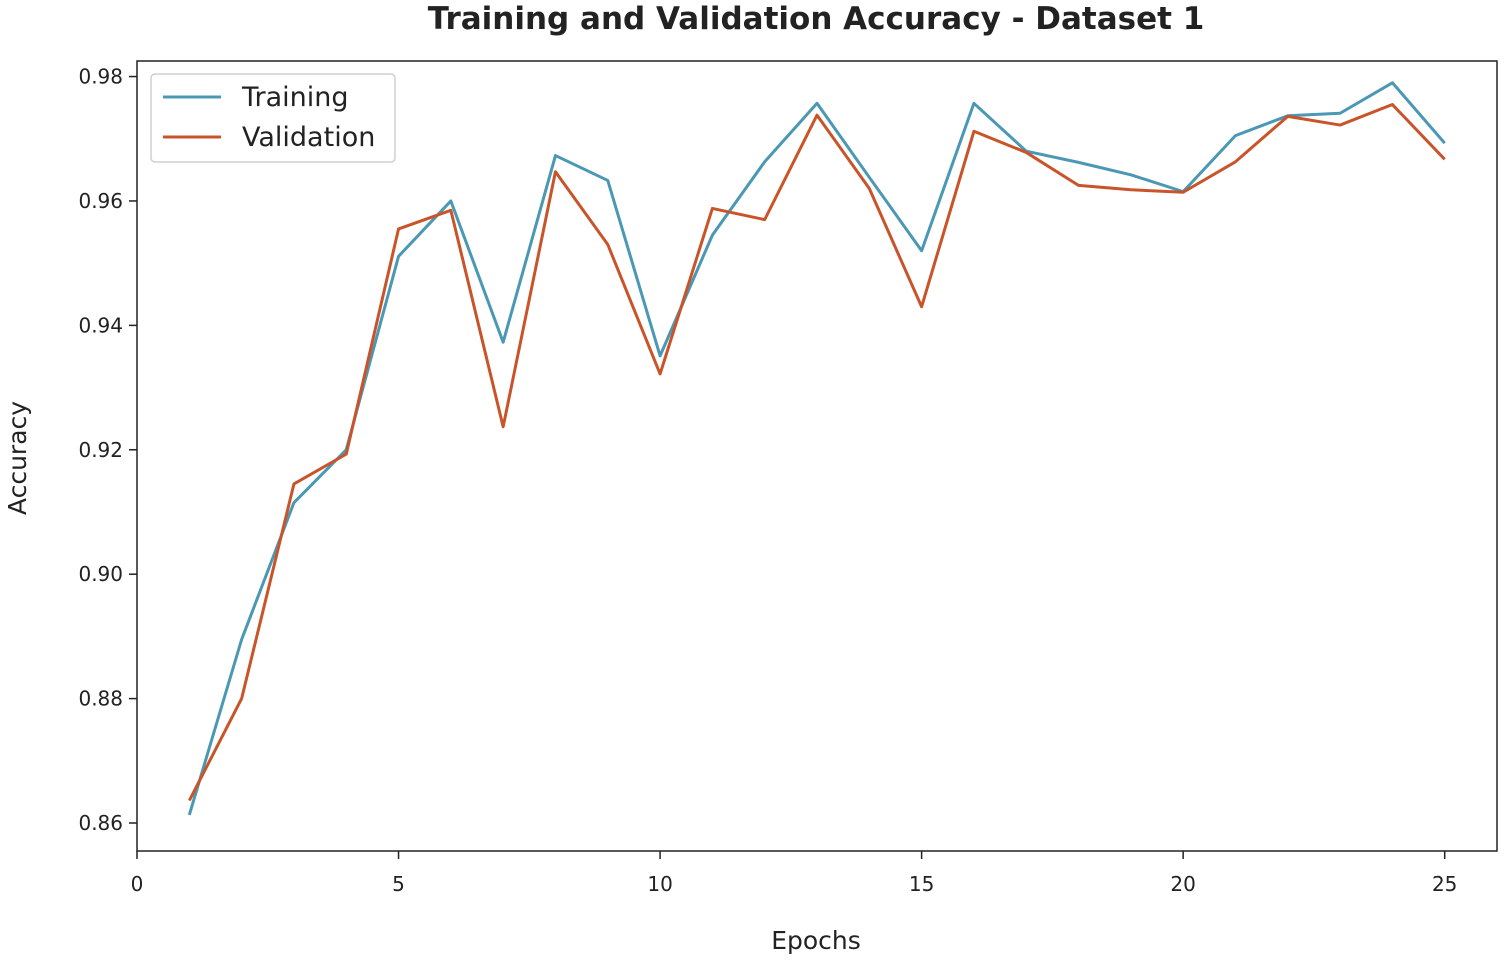 The image size is (1504, 964). Describe the element at coordinates (816, 940) in the screenshot. I see `x-axis-label: Epochs` at that location.